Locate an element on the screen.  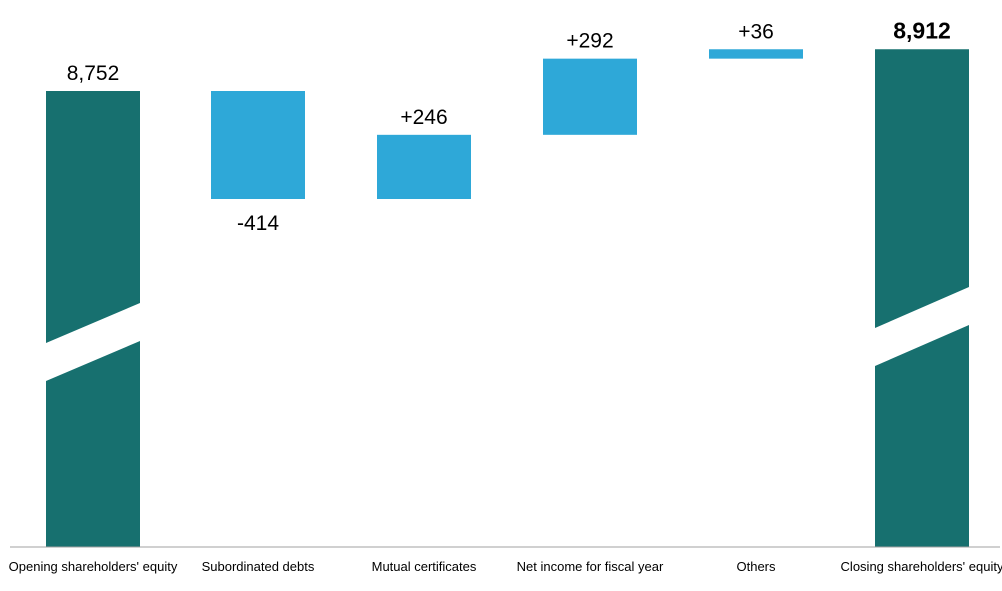
value-label-subordinated-debts: -414 is located at coordinates (258, 223).